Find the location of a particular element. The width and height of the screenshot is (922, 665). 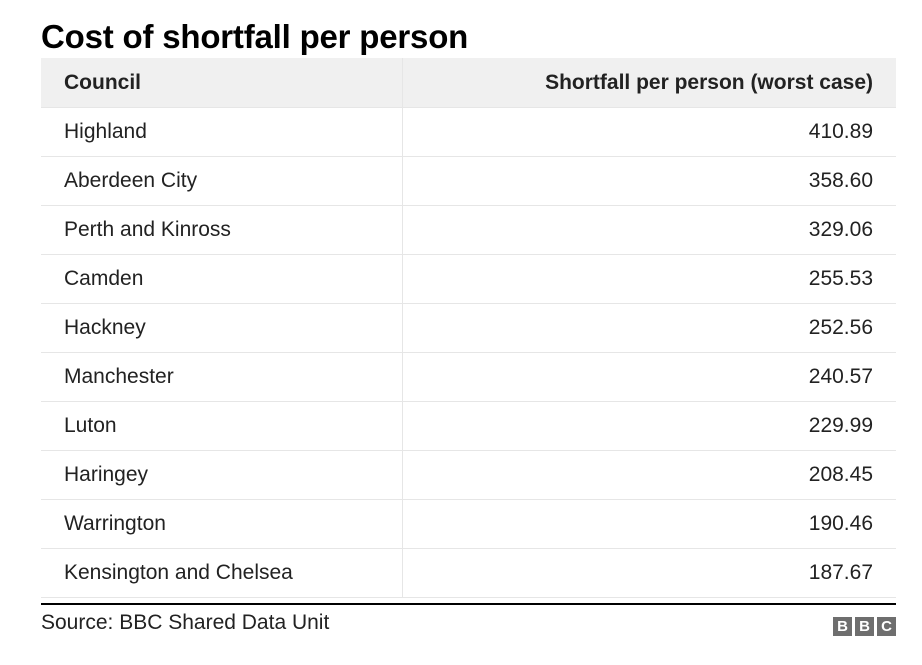

logo-letter: C is located at coordinates (886, 626).